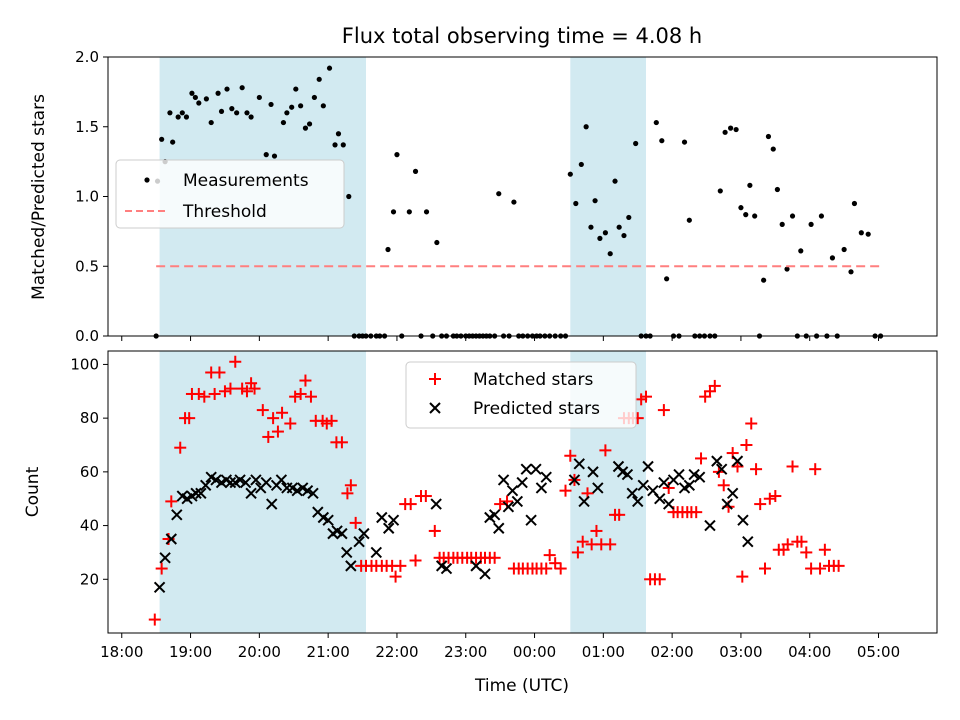 This screenshot has height=720, width=960. What do you see at coordinates (84, 364) in the screenshot?
I see `bottom-y-tick-label: 100` at bounding box center [84, 364].